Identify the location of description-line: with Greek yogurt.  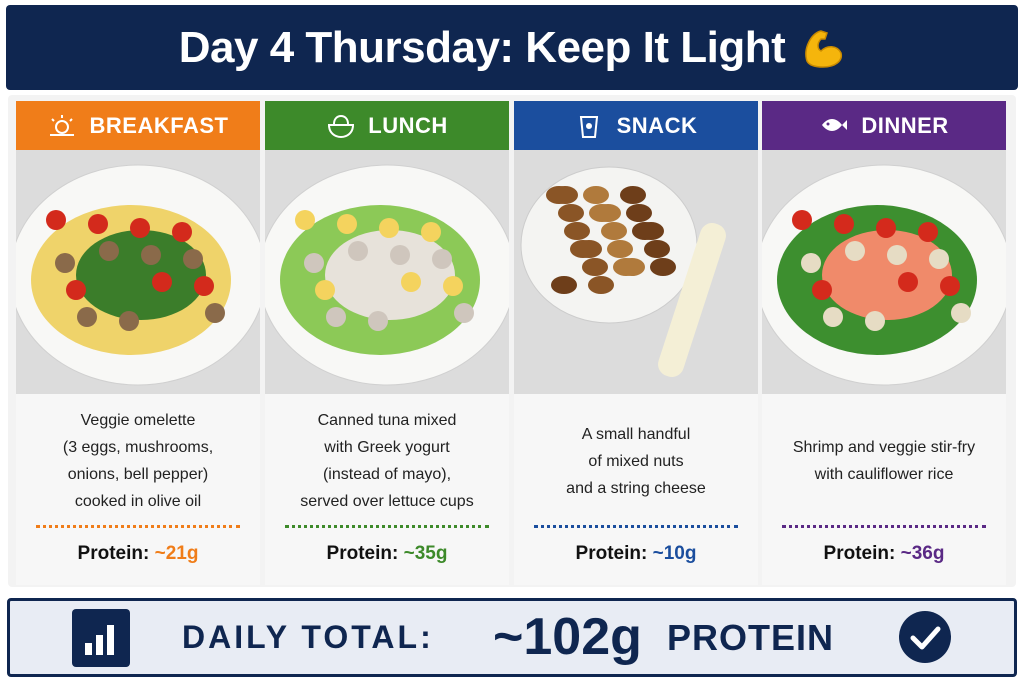
(387, 447).